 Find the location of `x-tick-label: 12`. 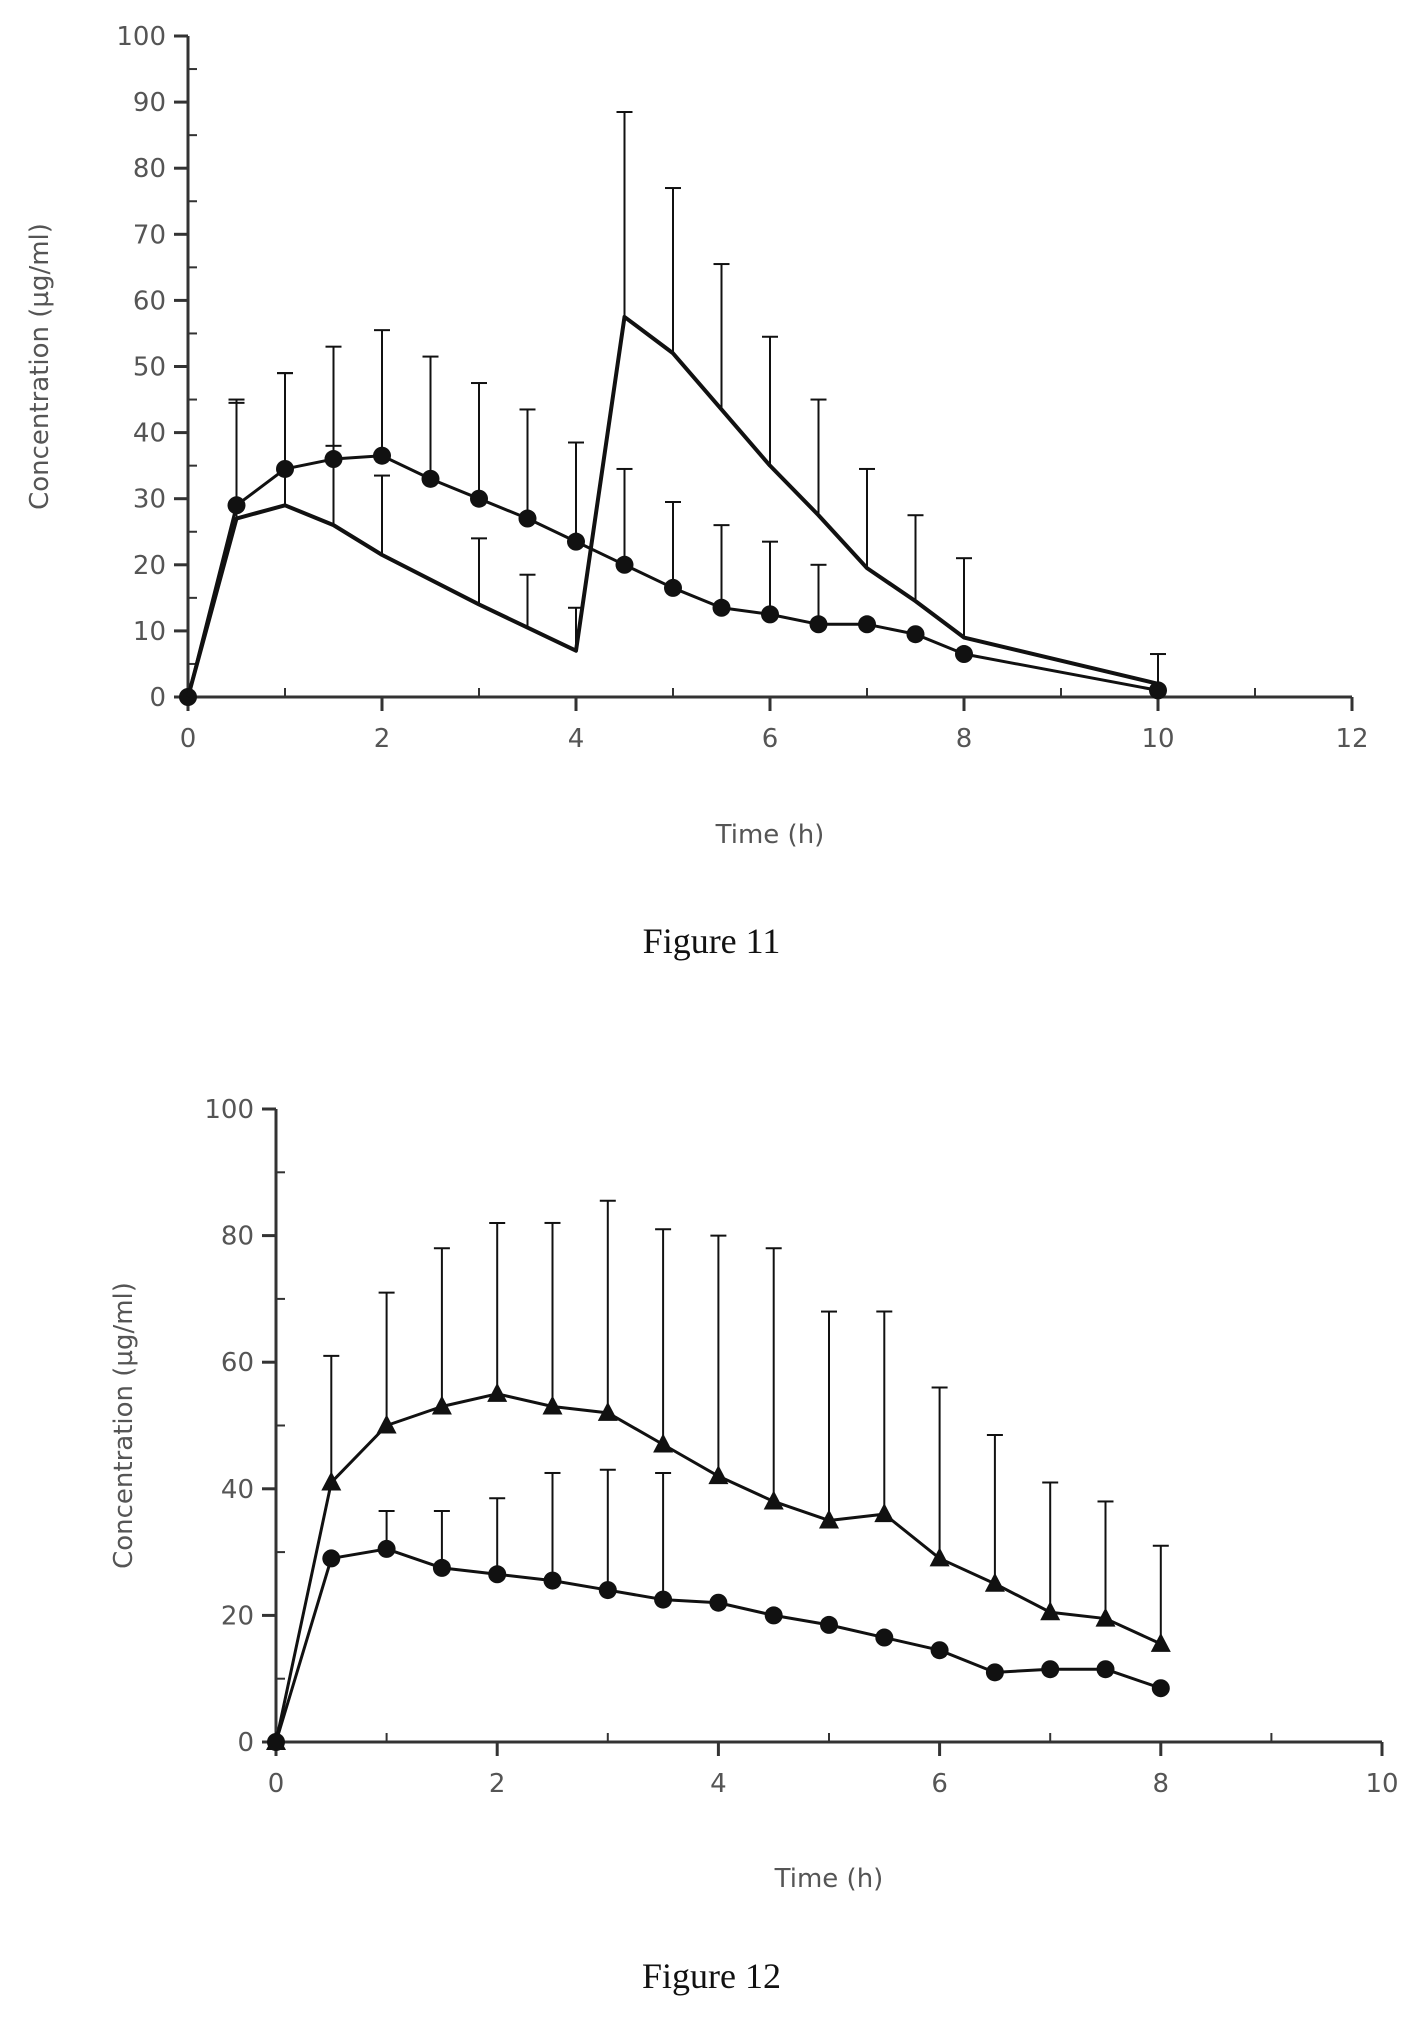

x-tick-label: 12 is located at coordinates (1351, 739).